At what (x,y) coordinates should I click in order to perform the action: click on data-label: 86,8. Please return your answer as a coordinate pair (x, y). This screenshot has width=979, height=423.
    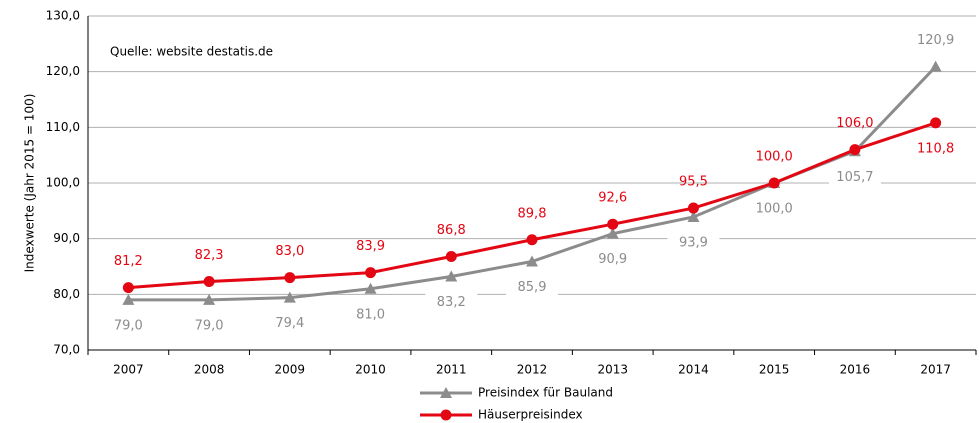
    Looking at the image, I should click on (451, 230).